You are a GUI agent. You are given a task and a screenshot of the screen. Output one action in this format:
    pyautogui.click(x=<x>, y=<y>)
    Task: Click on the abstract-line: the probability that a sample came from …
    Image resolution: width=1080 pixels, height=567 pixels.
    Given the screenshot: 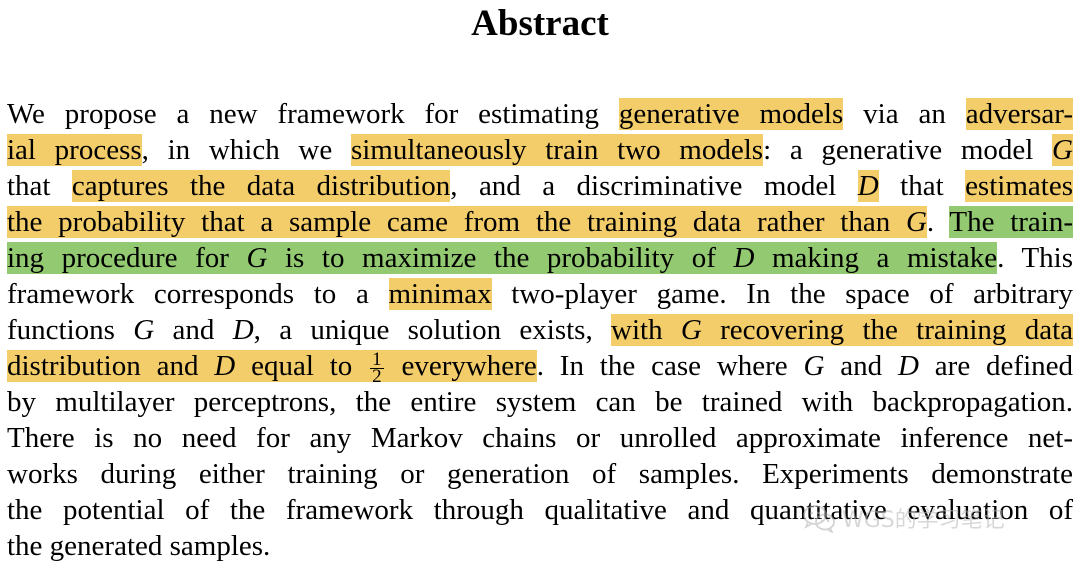 What is the action you would take?
    pyautogui.click(x=540, y=222)
    